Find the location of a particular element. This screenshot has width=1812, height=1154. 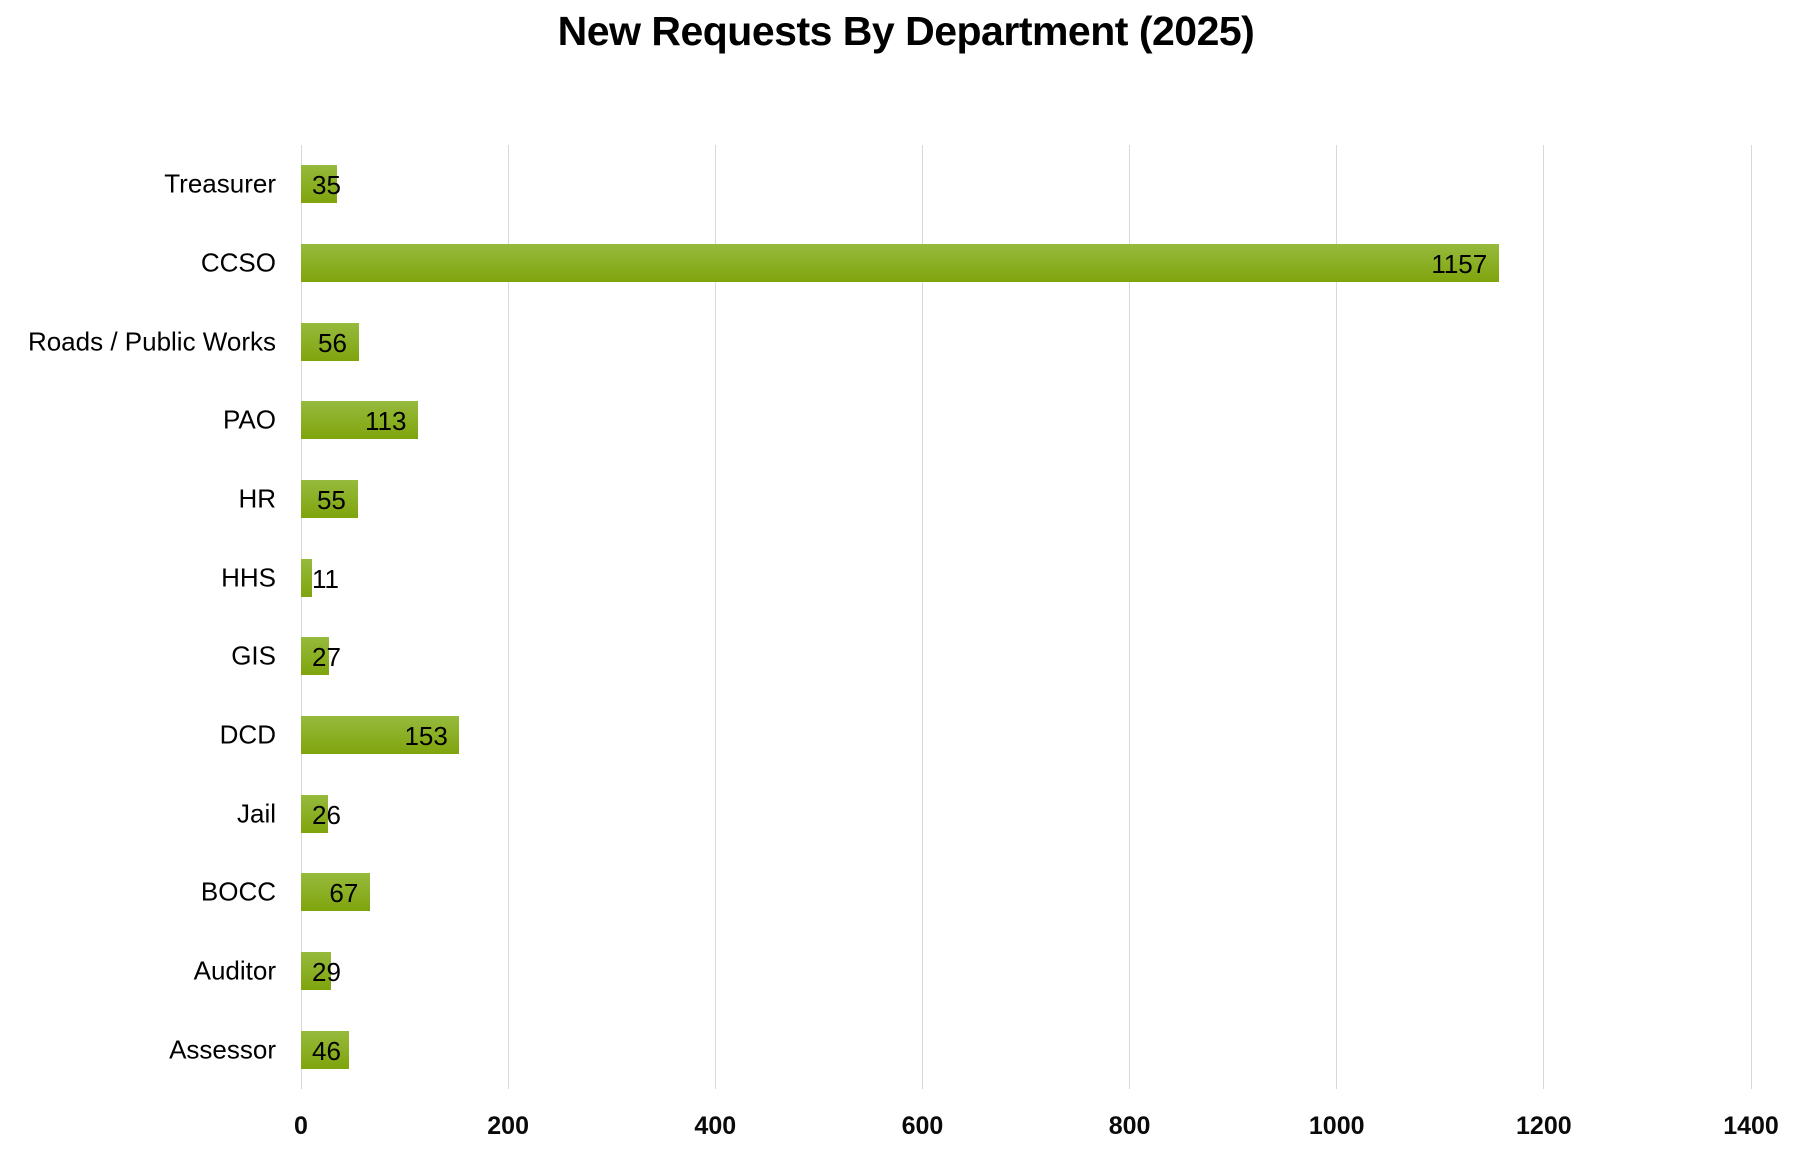

category-label: Assessor is located at coordinates (222, 1049).